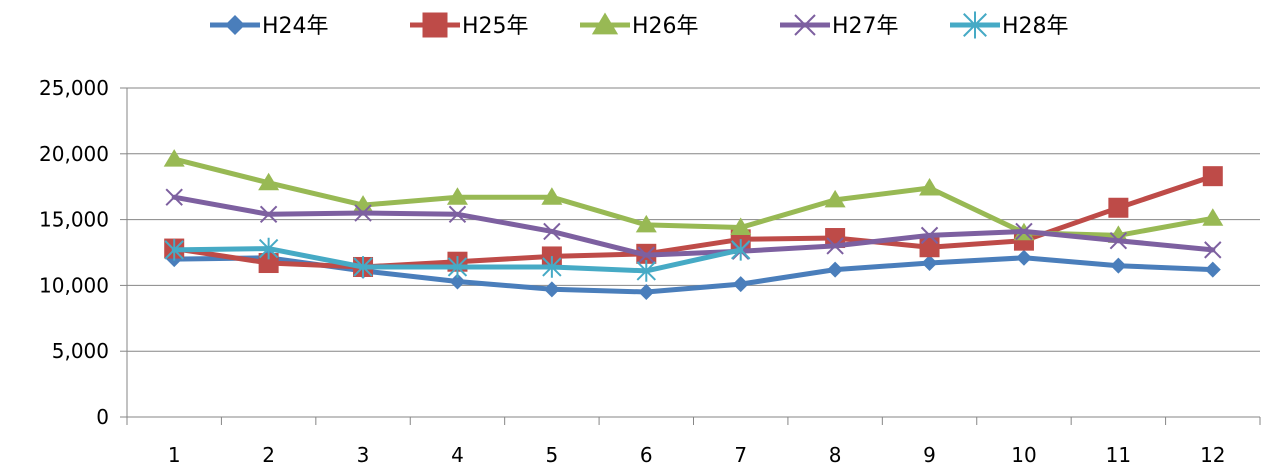 This screenshot has width=1270, height=467. What do you see at coordinates (552, 455) in the screenshot?
I see `x-tick-label: 5` at bounding box center [552, 455].